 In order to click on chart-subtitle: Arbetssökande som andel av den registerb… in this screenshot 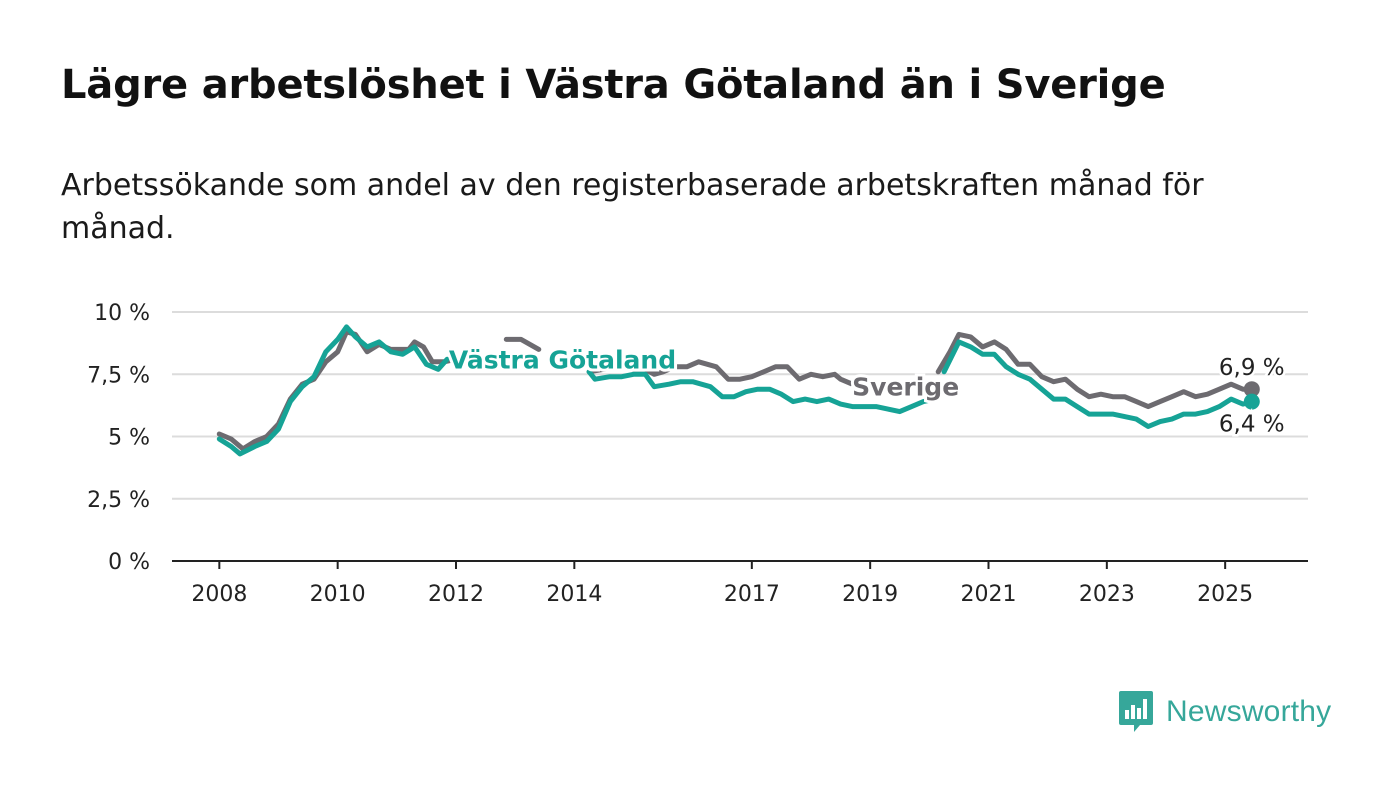, I will do `click(632, 207)`.